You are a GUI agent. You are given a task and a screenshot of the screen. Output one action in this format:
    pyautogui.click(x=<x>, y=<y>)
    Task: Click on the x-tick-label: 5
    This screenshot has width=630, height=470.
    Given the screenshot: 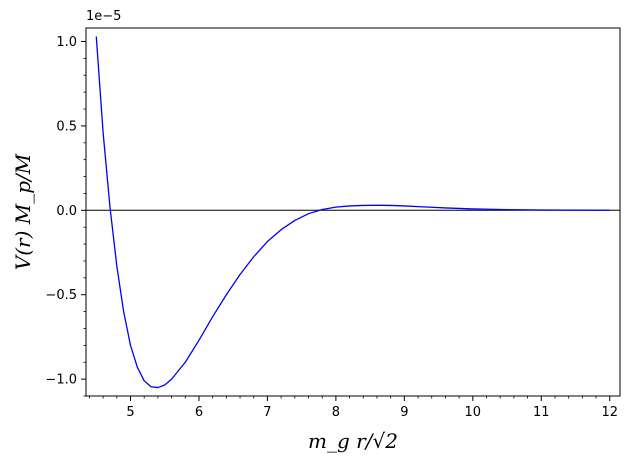 What is the action you would take?
    pyautogui.click(x=130, y=412)
    